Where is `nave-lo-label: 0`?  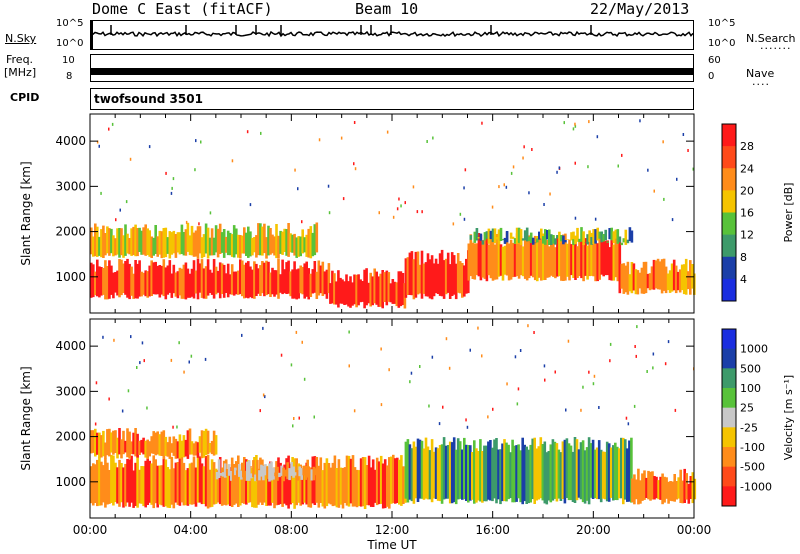
nave-lo-label: 0 is located at coordinates (711, 76).